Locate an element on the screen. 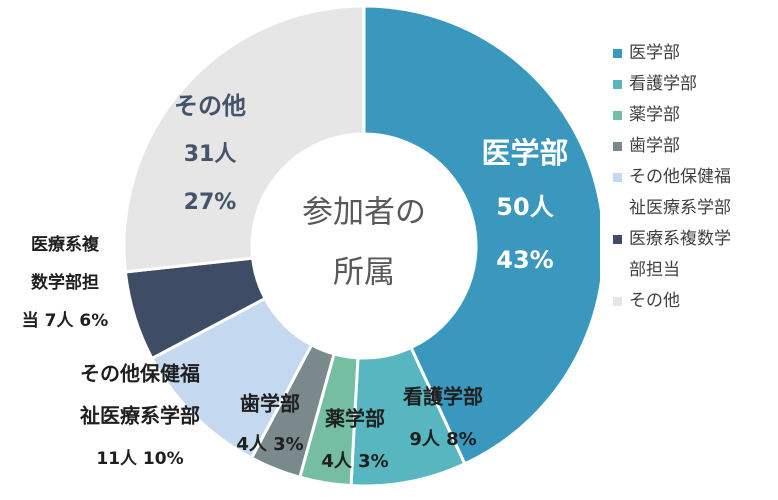 This screenshot has width=778, height=500. legend: 医学部 看護学部 薬学部 歯学部 その他保健福 祉医療系学部 医療系複数学 部担当 その他 is located at coordinates (693, 177).